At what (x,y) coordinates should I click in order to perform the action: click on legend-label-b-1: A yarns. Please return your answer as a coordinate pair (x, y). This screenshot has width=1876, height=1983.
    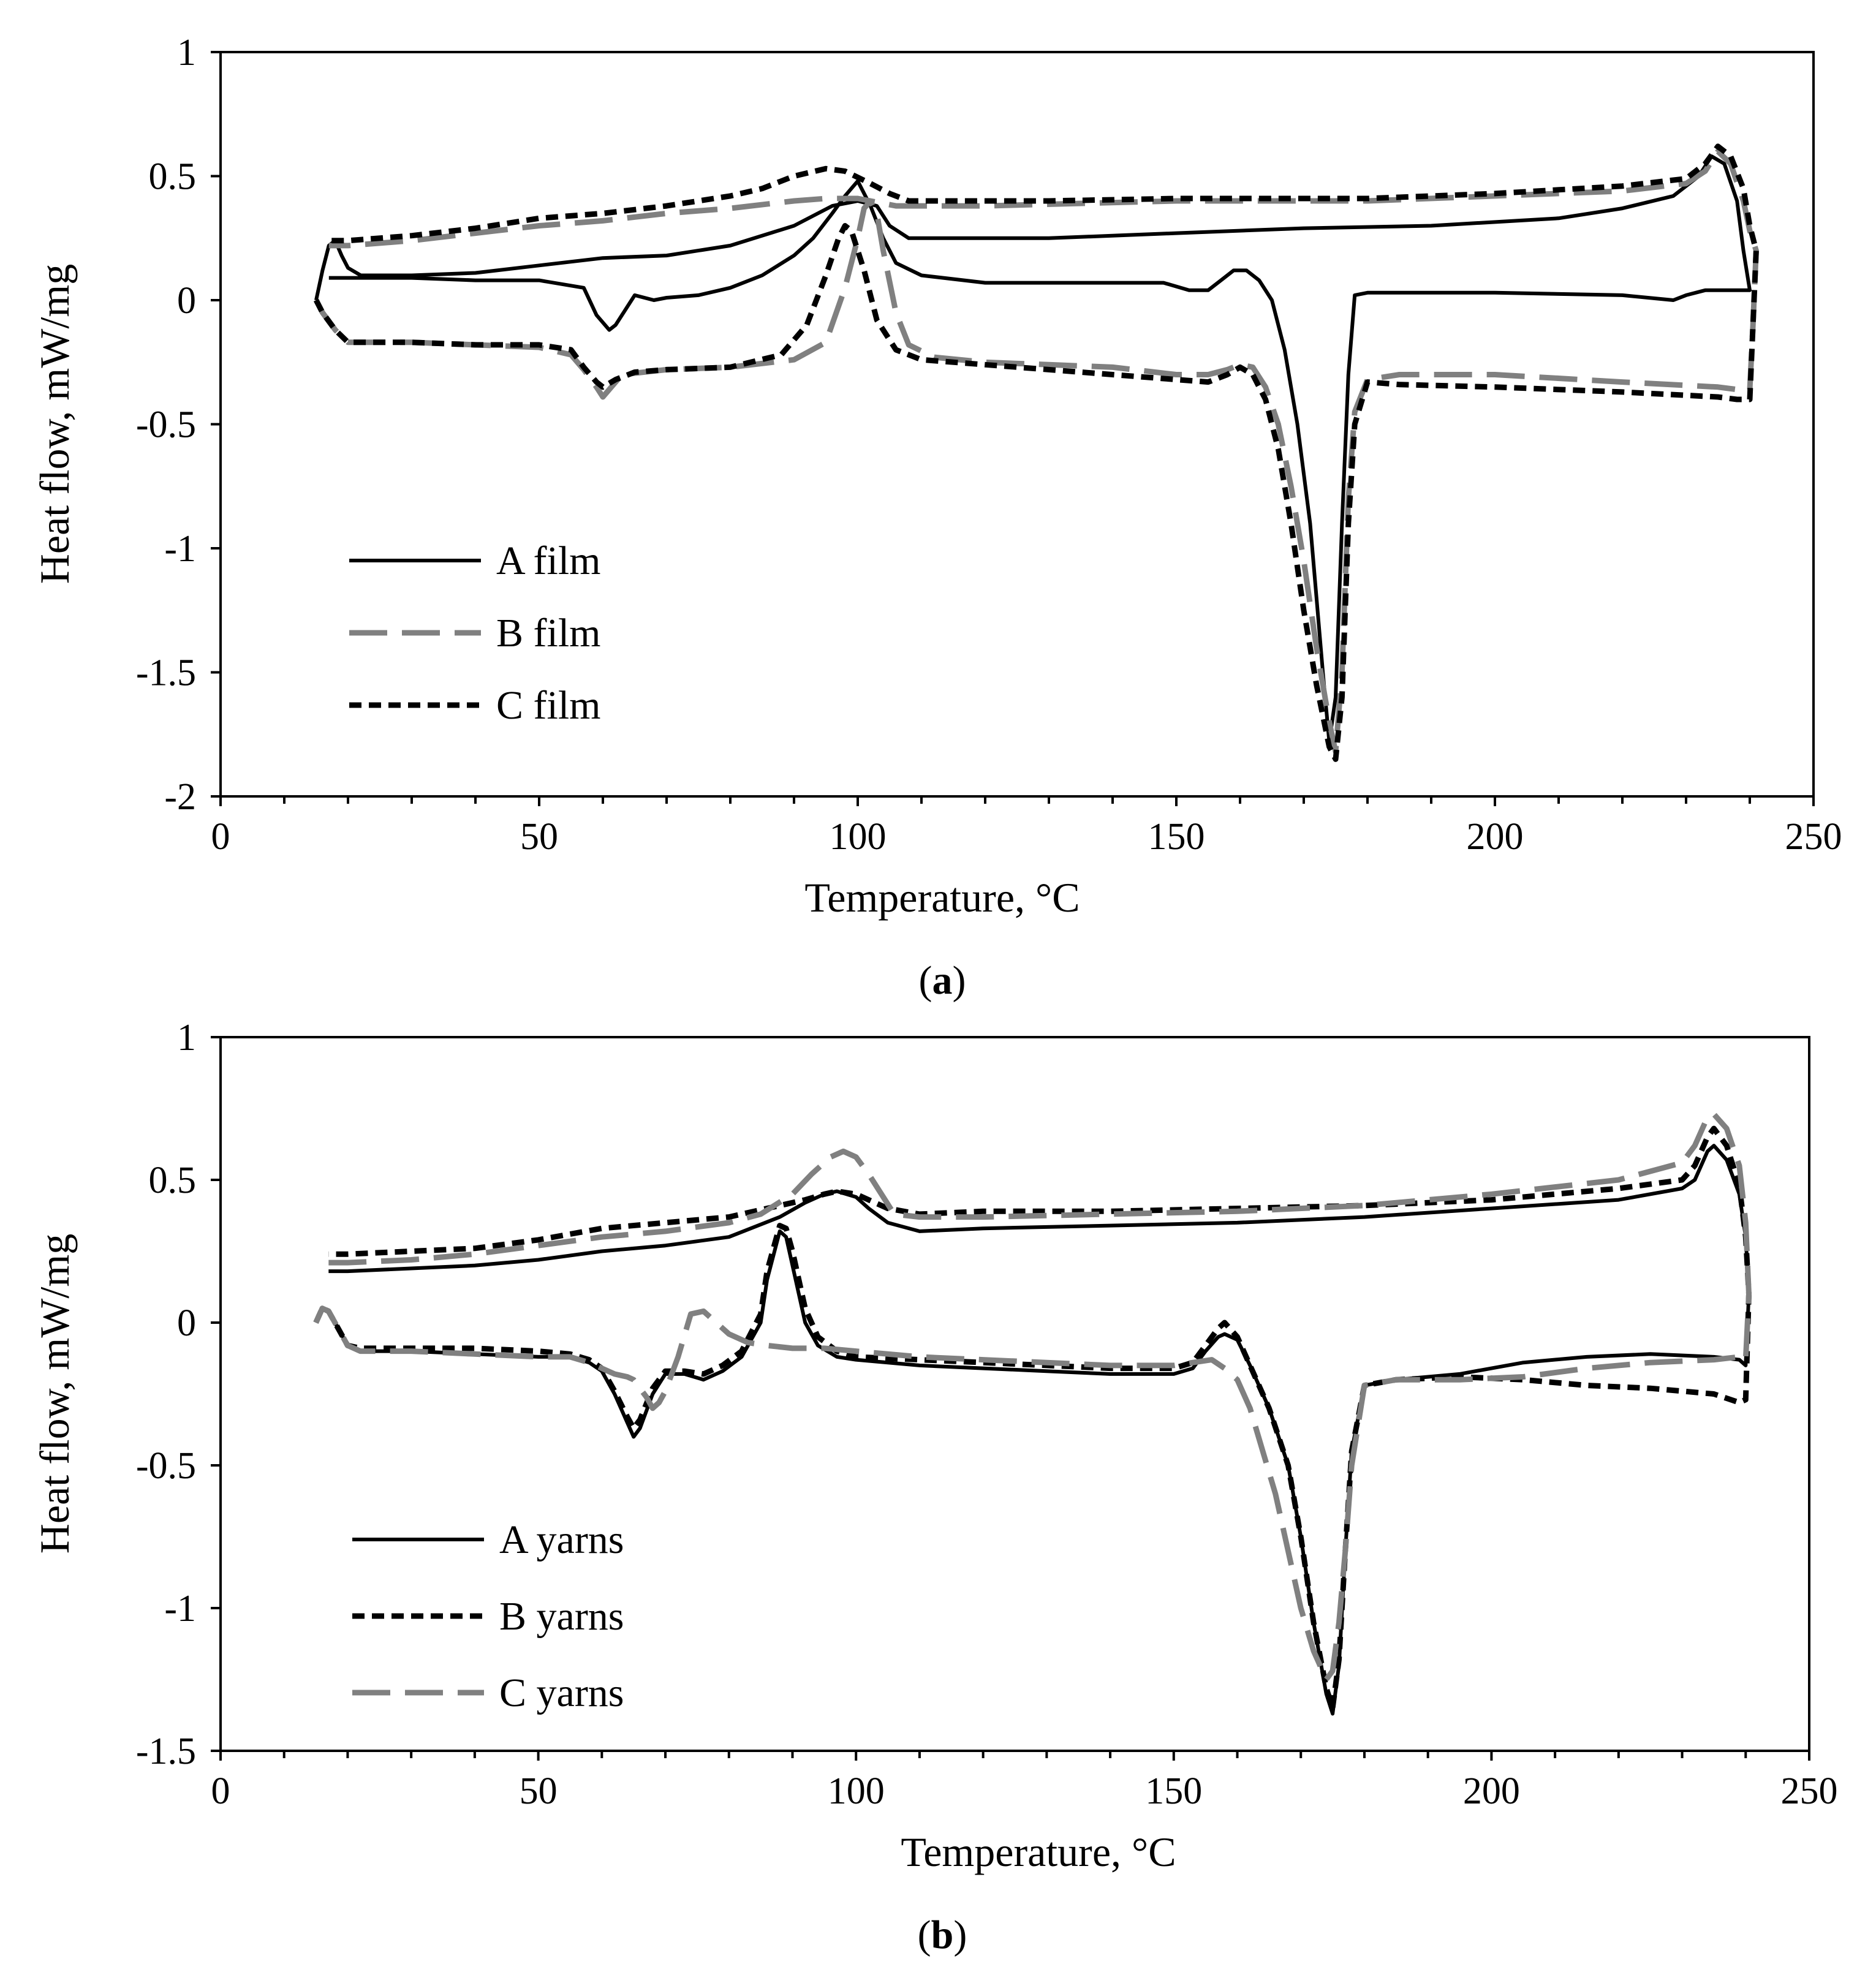
    Looking at the image, I should click on (562, 1539).